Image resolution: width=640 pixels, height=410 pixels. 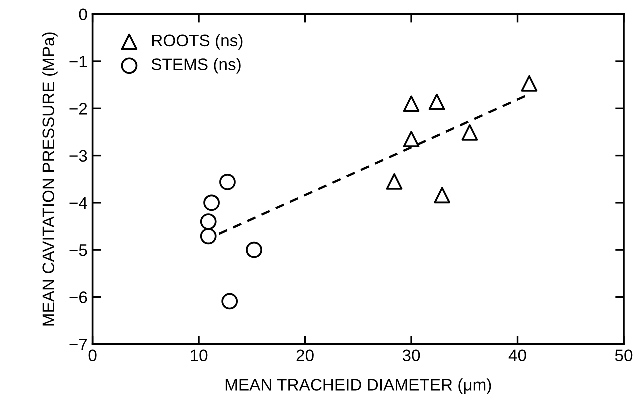 I want to click on legend-label: ROOTS (ns), so click(x=197, y=42).